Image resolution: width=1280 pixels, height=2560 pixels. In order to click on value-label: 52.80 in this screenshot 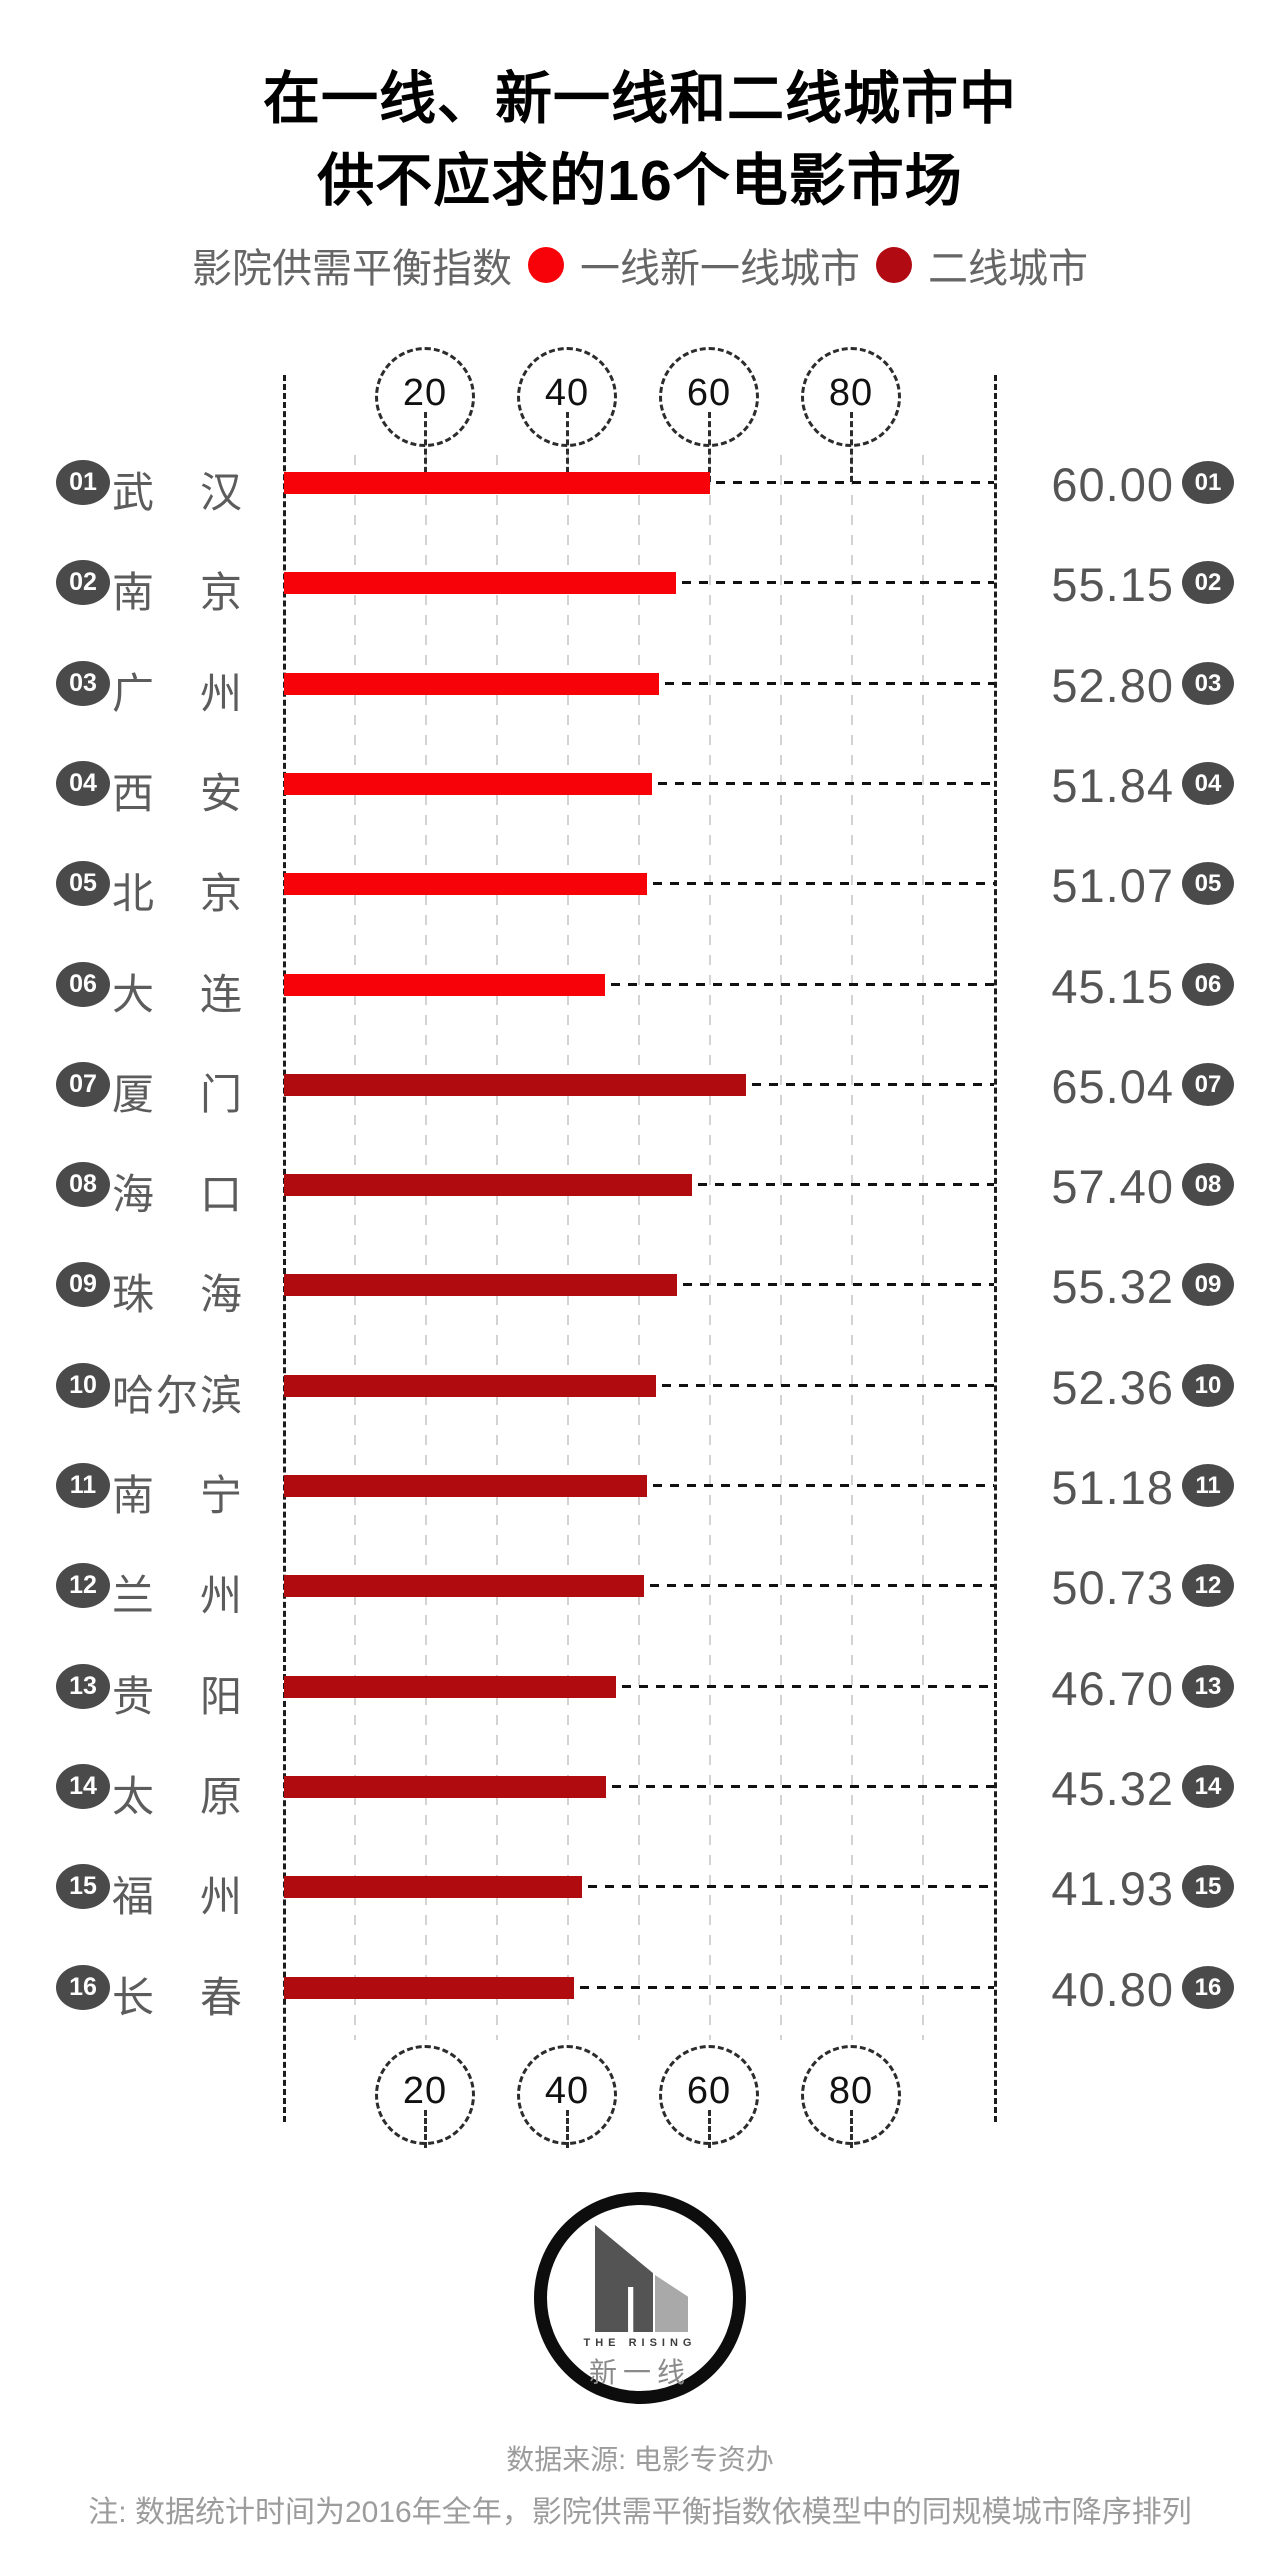, I will do `click(1112, 685)`.